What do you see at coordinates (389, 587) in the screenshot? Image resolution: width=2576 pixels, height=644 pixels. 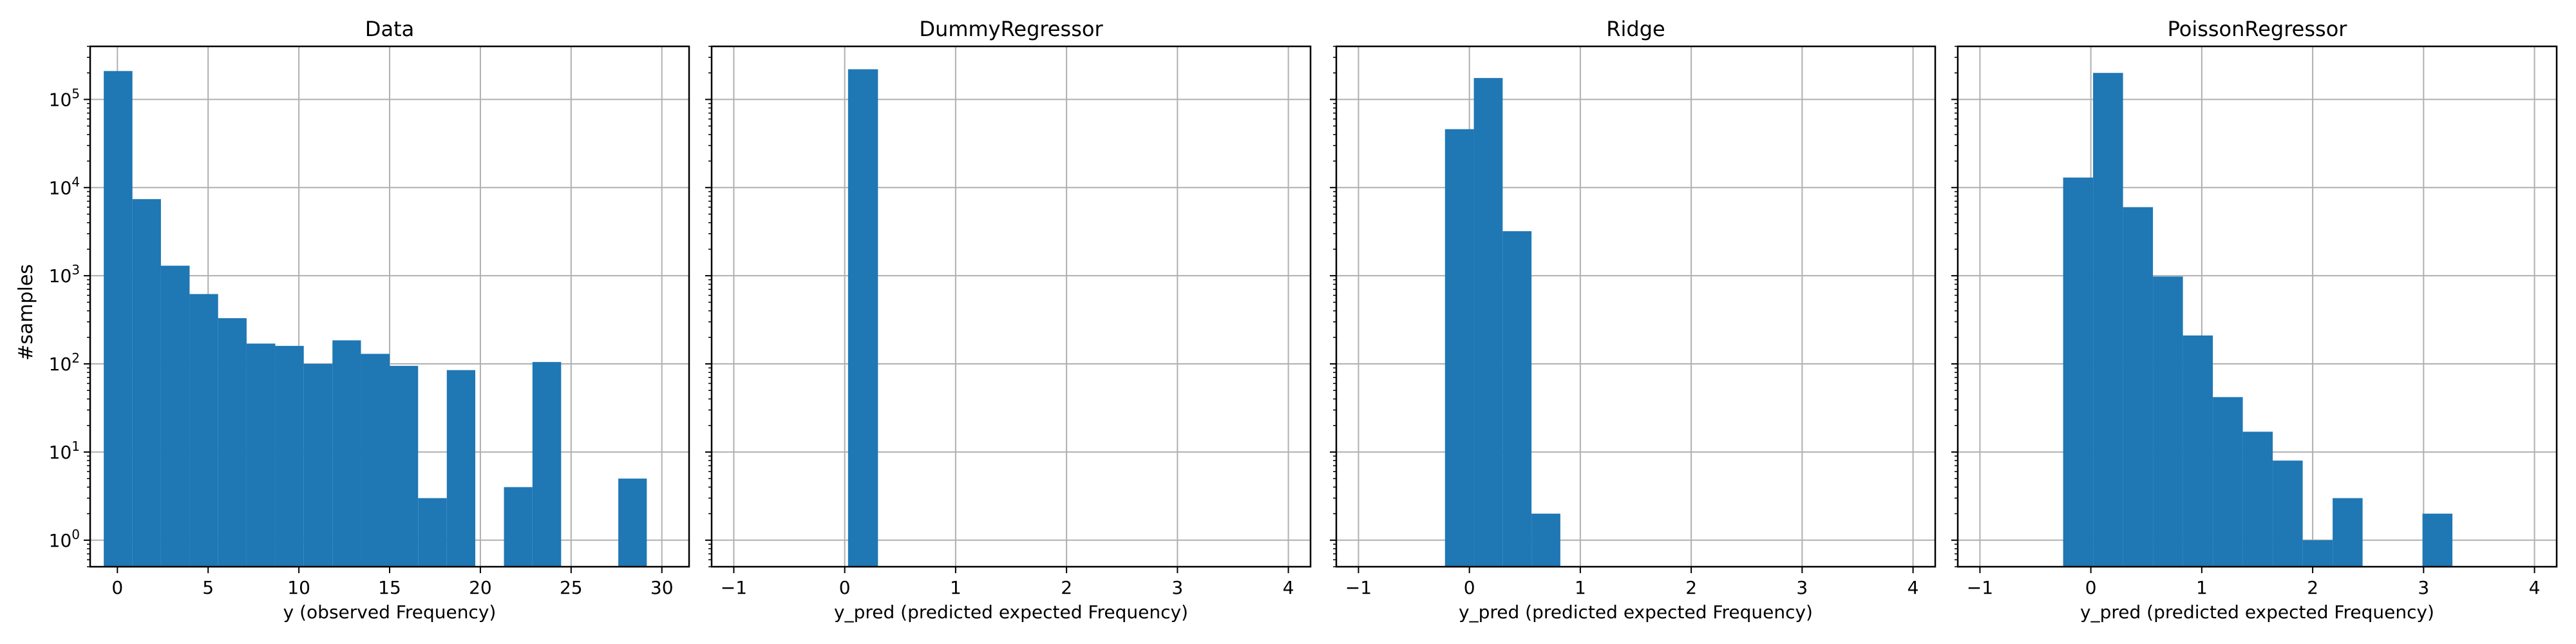 I see `x-tick-label: 15` at bounding box center [389, 587].